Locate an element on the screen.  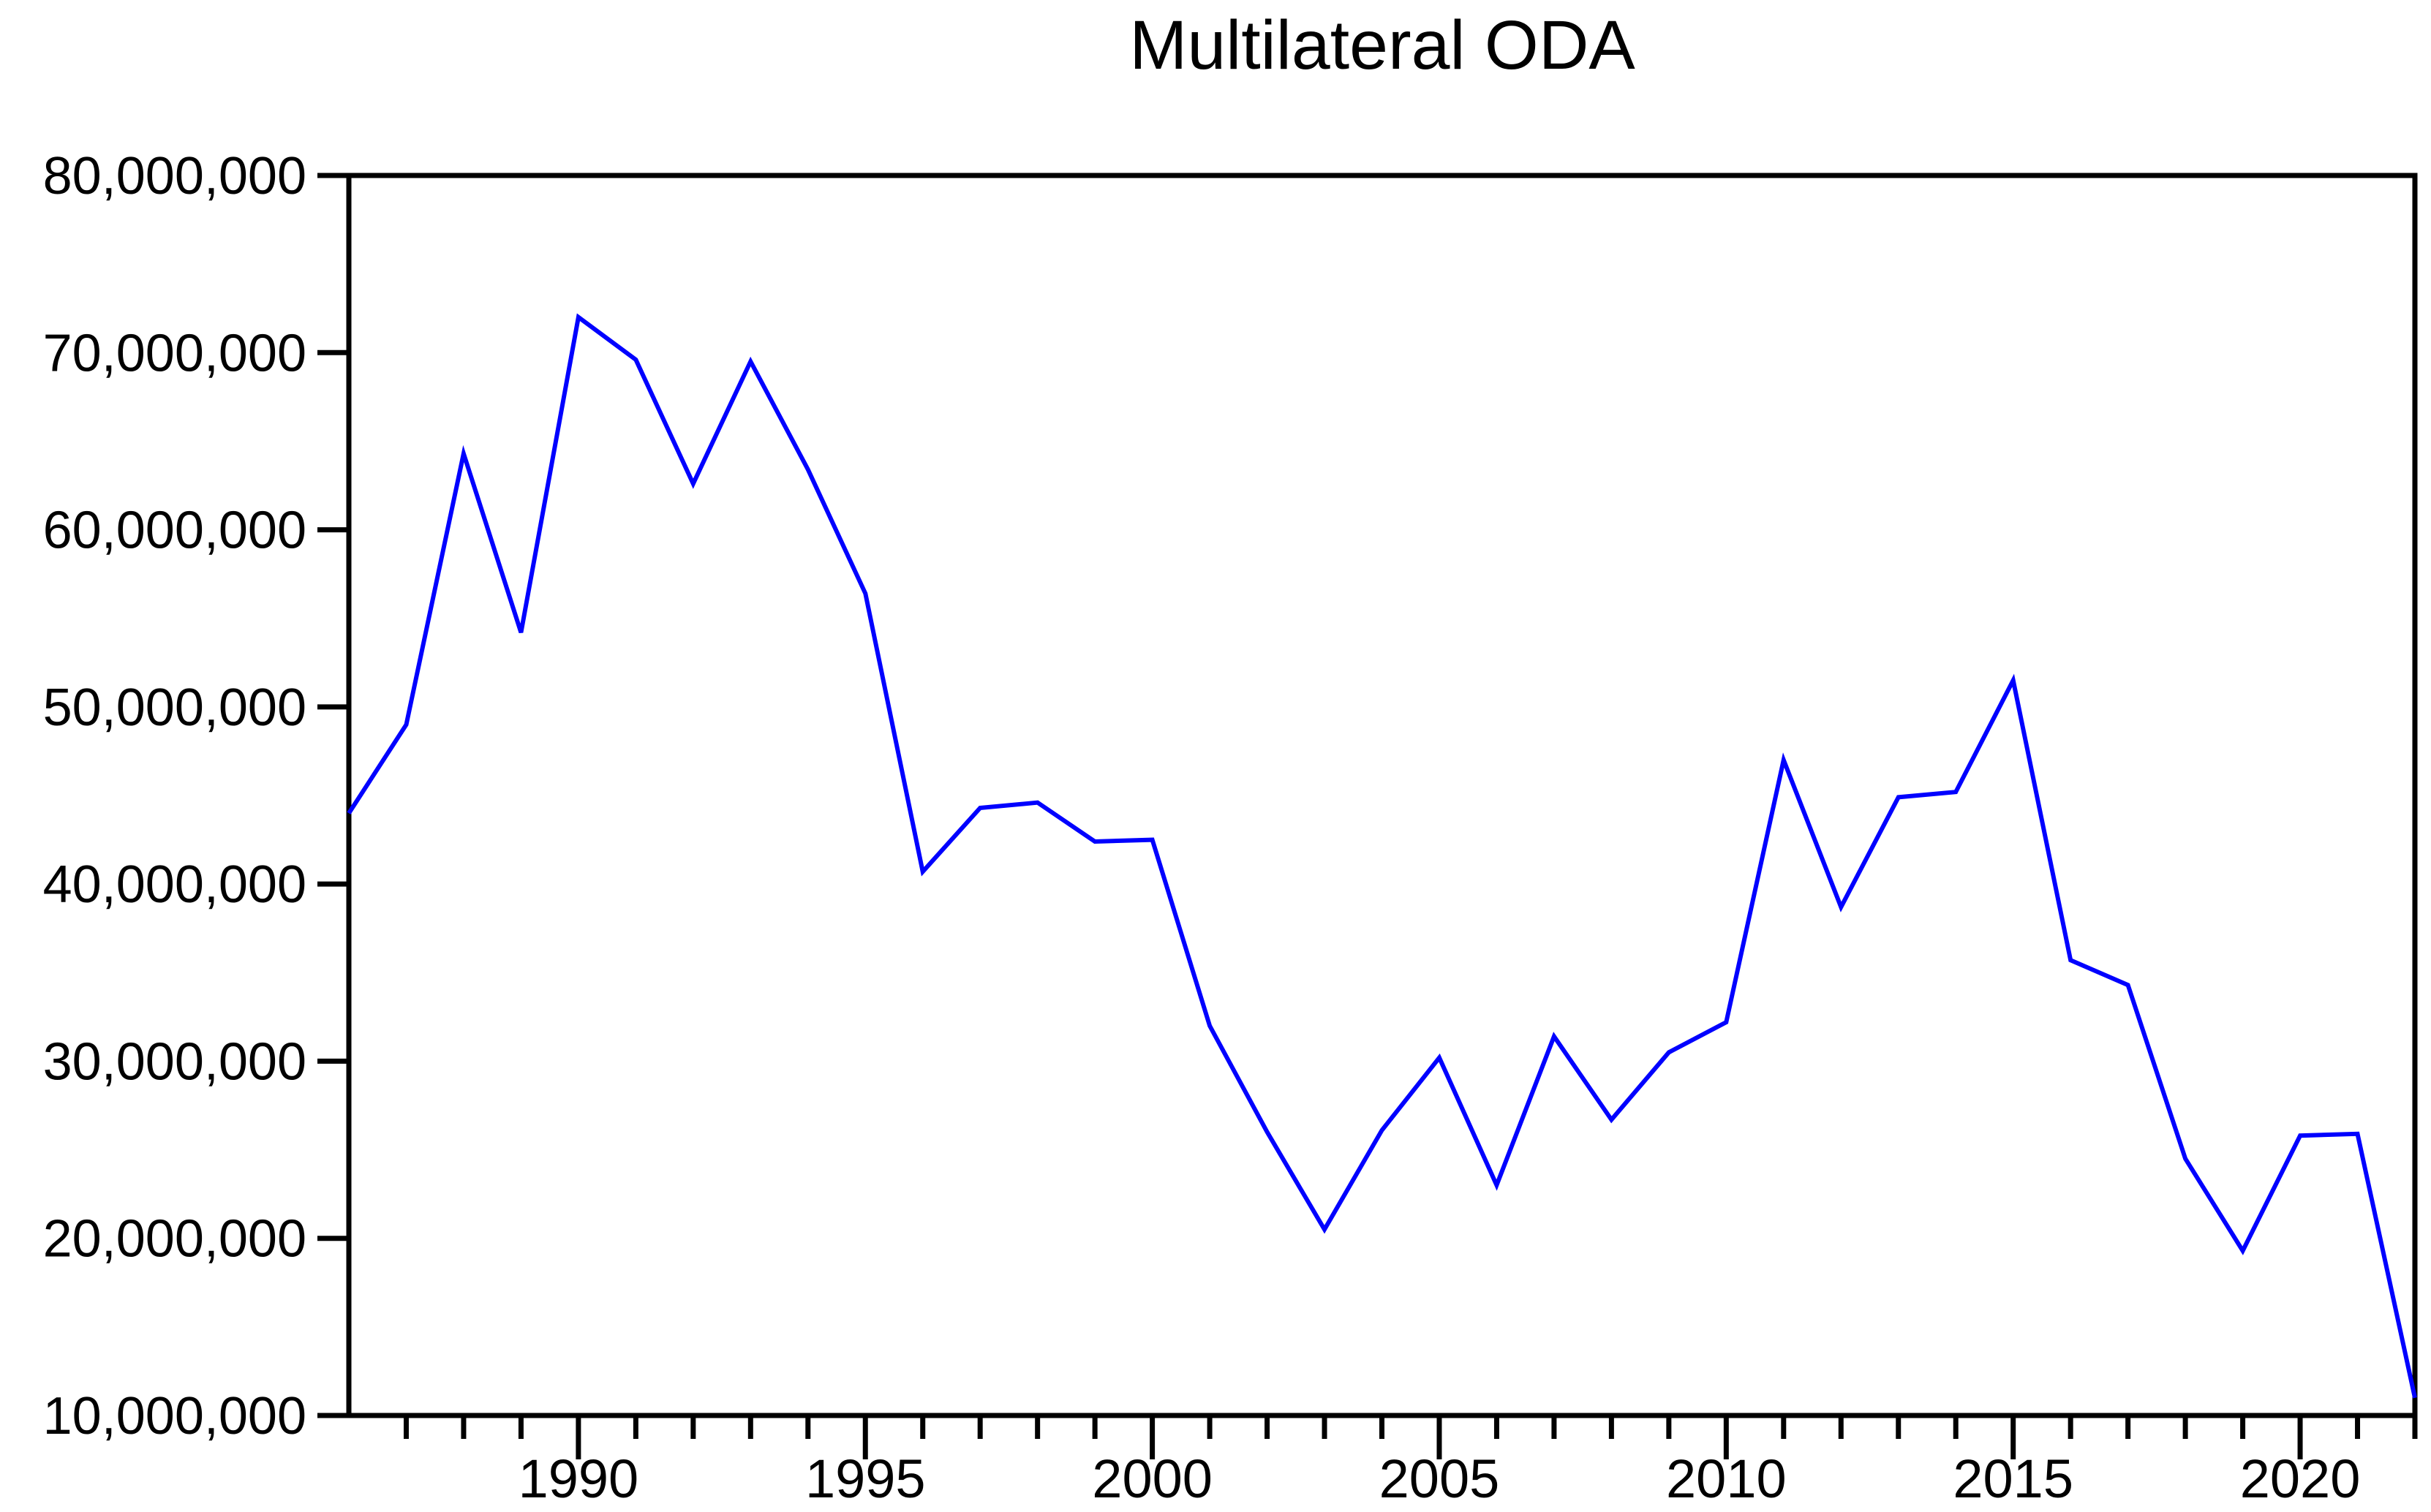
x-axis-tick-label: 2015 is located at coordinates (2013, 1478).